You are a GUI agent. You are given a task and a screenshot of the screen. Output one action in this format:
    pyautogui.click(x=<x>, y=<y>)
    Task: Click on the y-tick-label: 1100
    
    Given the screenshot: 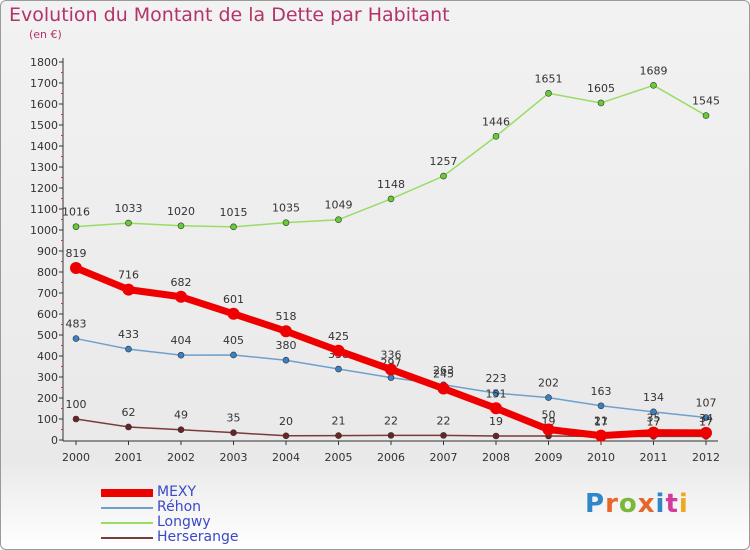 What is the action you would take?
    pyautogui.click(x=44, y=209)
    